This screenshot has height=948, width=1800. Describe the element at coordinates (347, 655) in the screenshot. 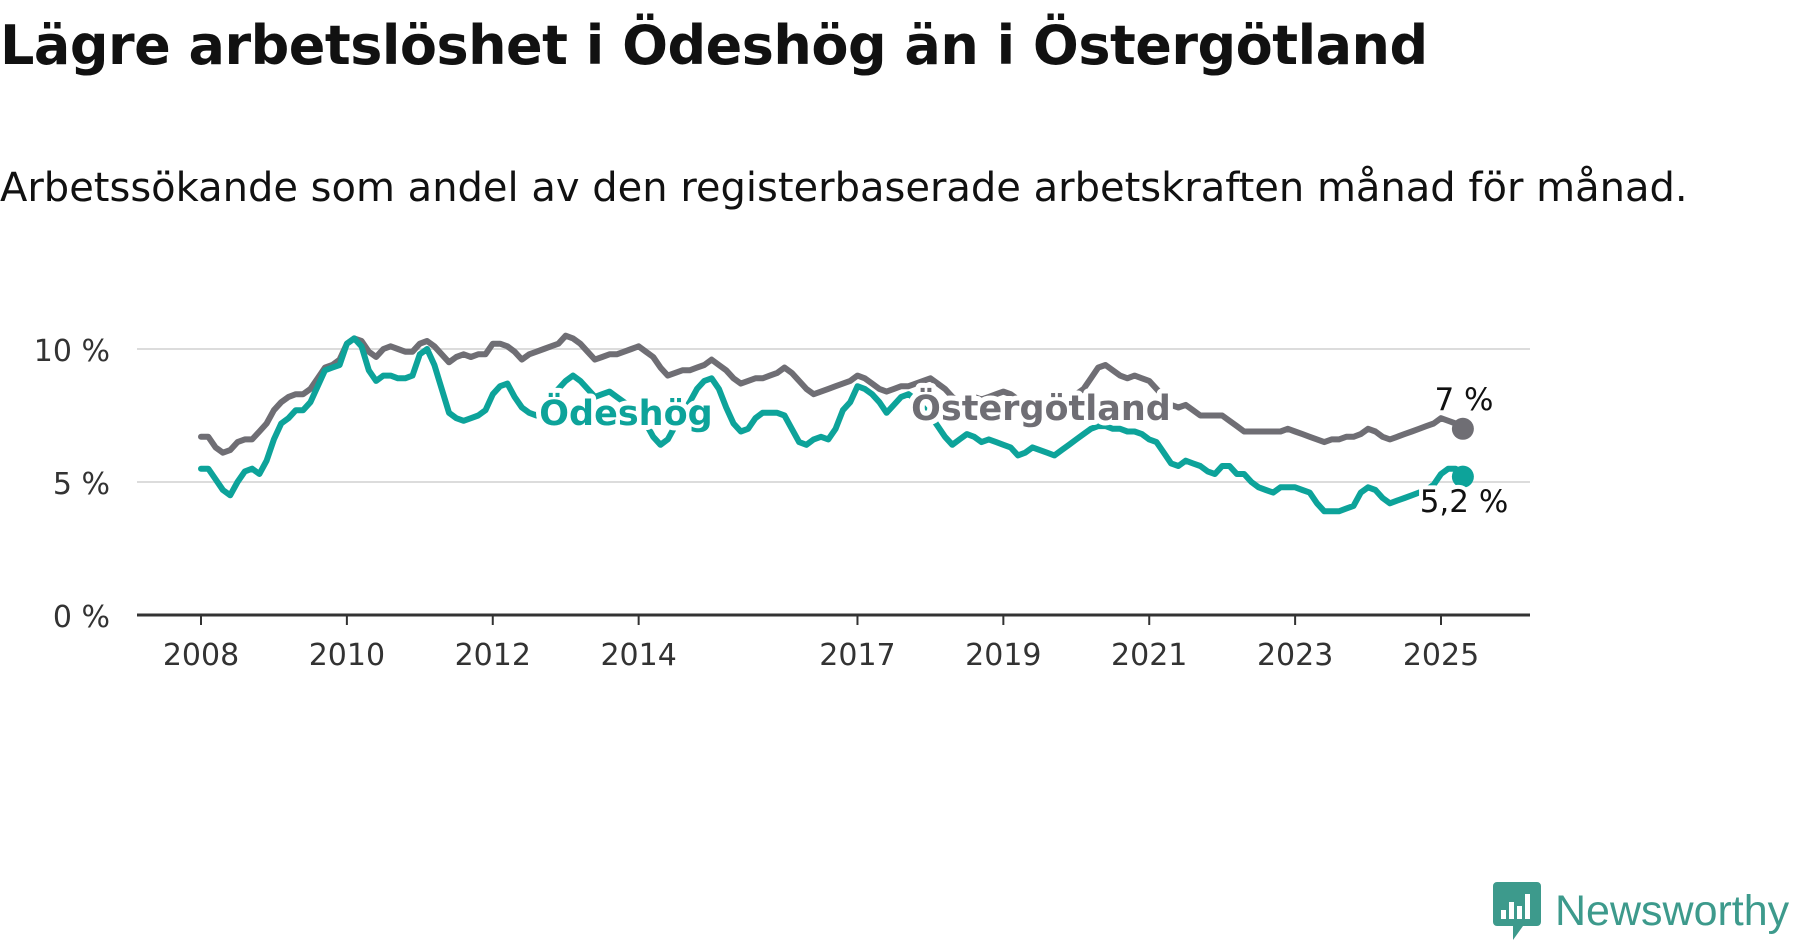

I see `x-tick-label: 2010` at that location.